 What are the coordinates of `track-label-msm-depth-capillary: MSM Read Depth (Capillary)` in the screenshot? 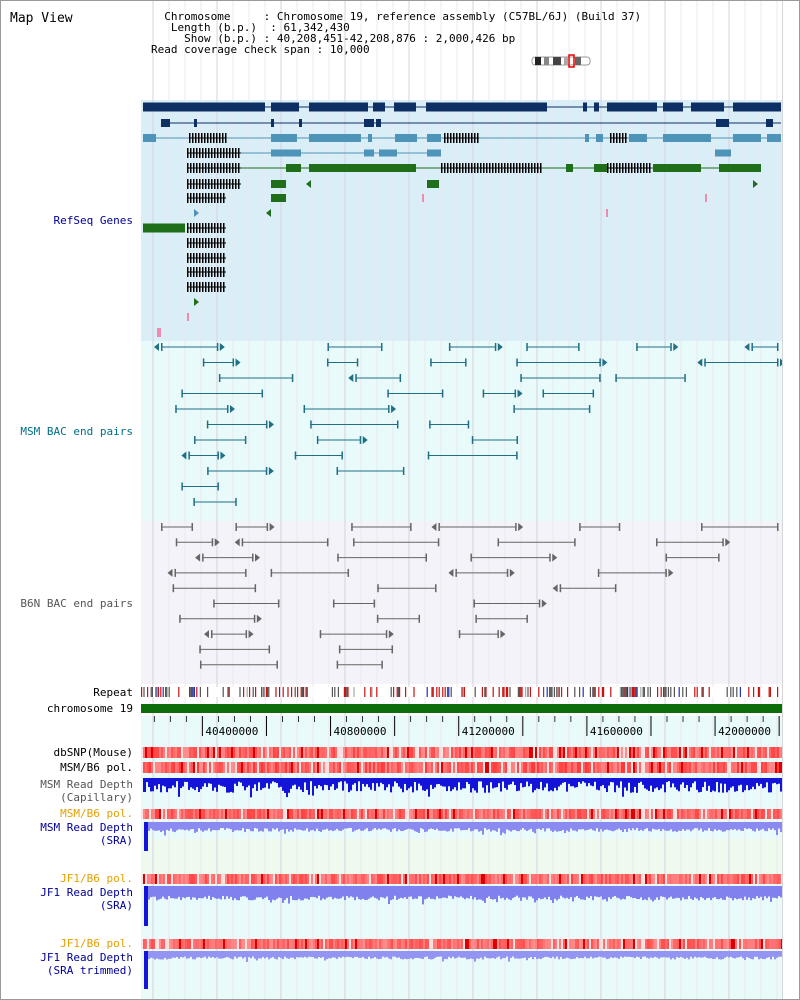 It's located at (86, 791).